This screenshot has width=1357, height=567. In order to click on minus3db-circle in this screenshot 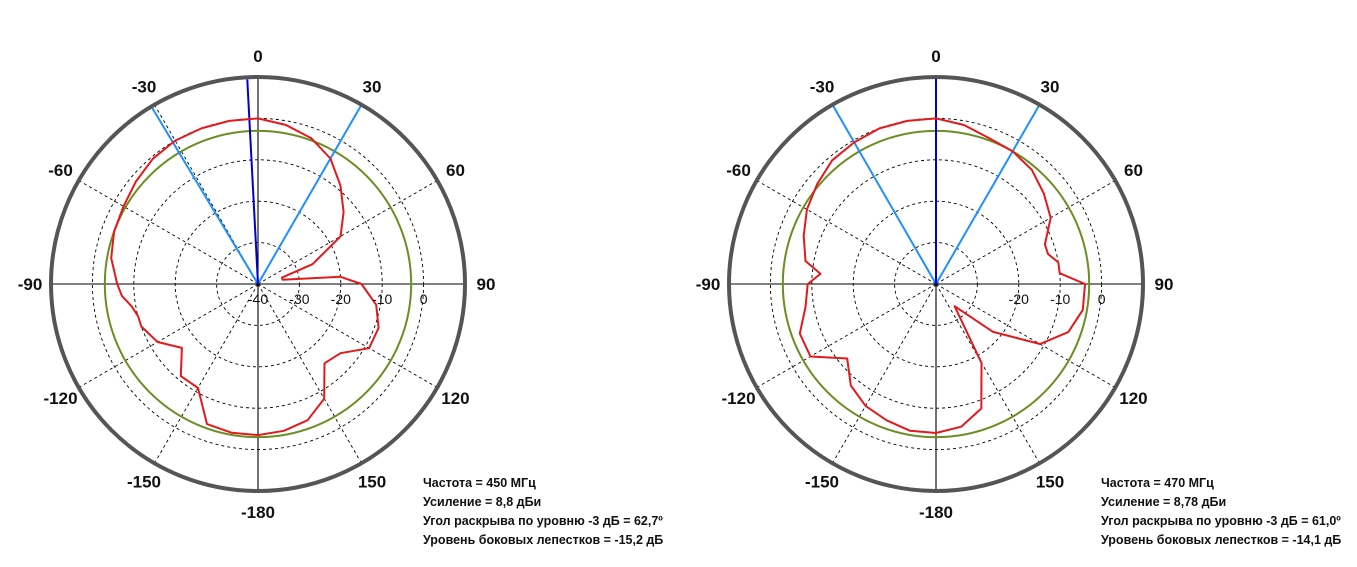, I will do `click(258, 284)`.